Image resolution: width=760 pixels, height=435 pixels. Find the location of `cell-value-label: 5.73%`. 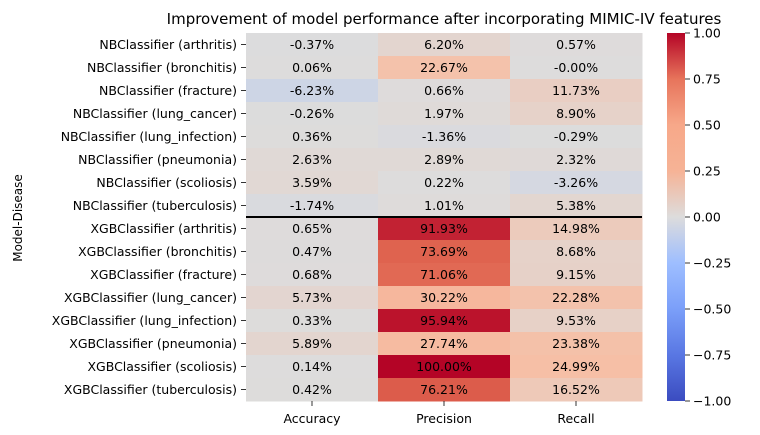

cell-value-label: 5.73% is located at coordinates (312, 297).